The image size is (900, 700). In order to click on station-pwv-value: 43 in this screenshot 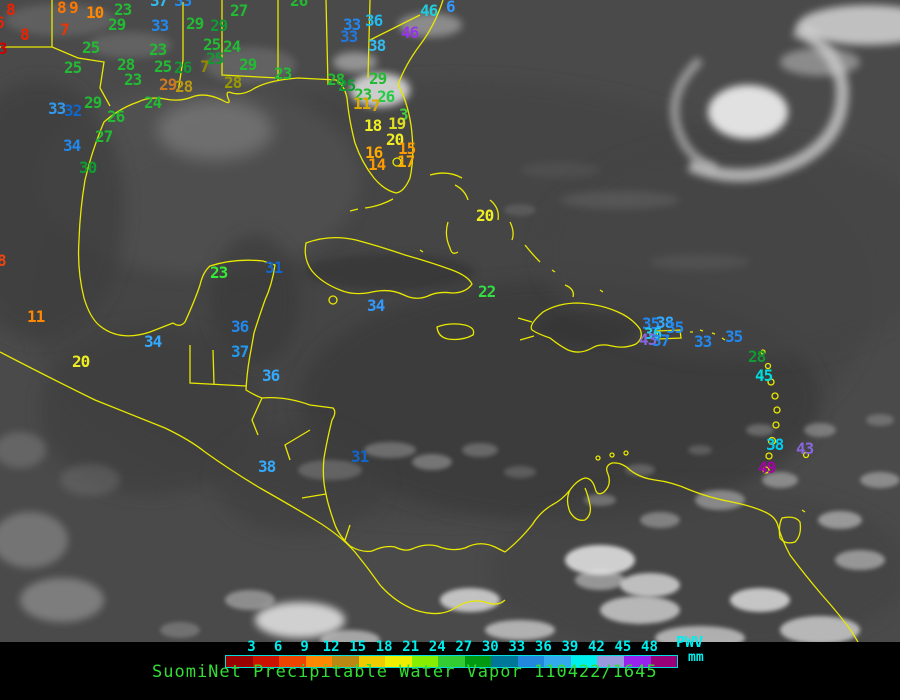, I will do `click(805, 448)`.